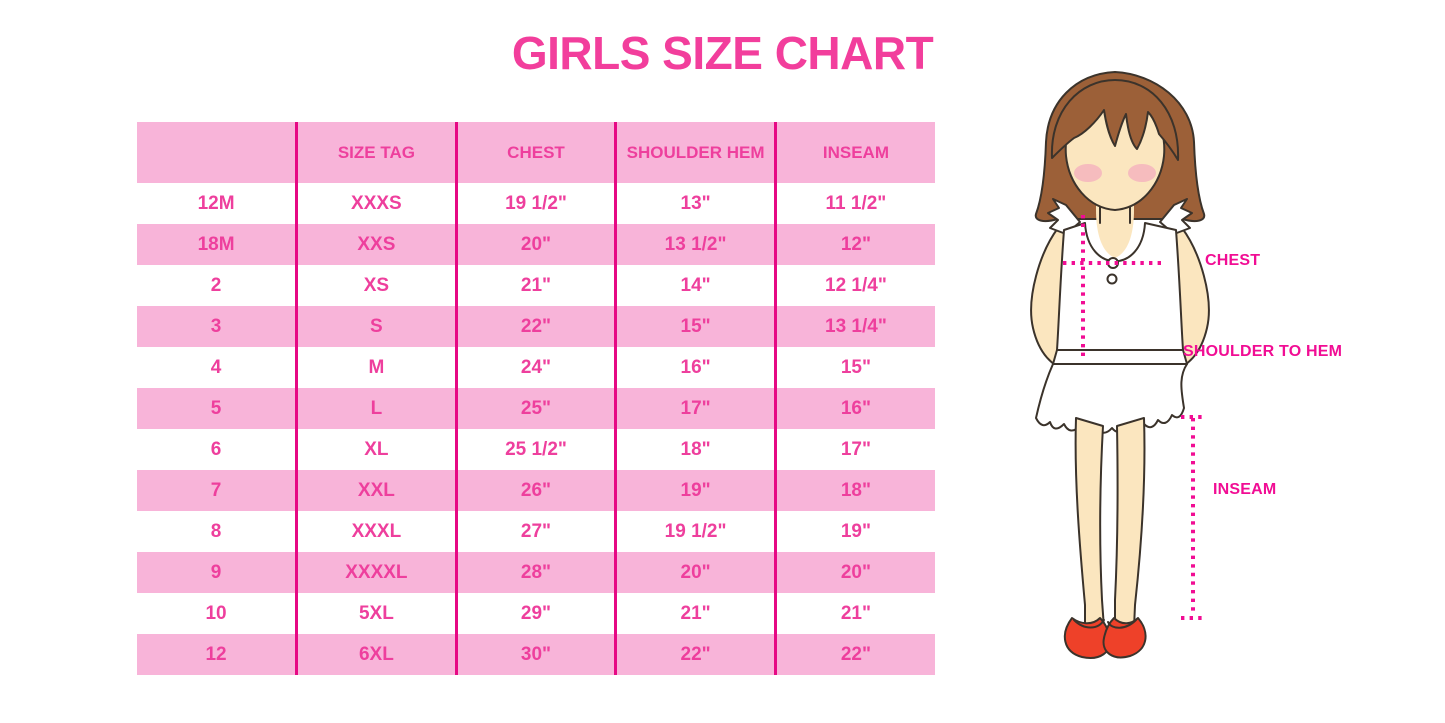 The width and height of the screenshot is (1445, 723). I want to click on cell: 12M, so click(216, 203).